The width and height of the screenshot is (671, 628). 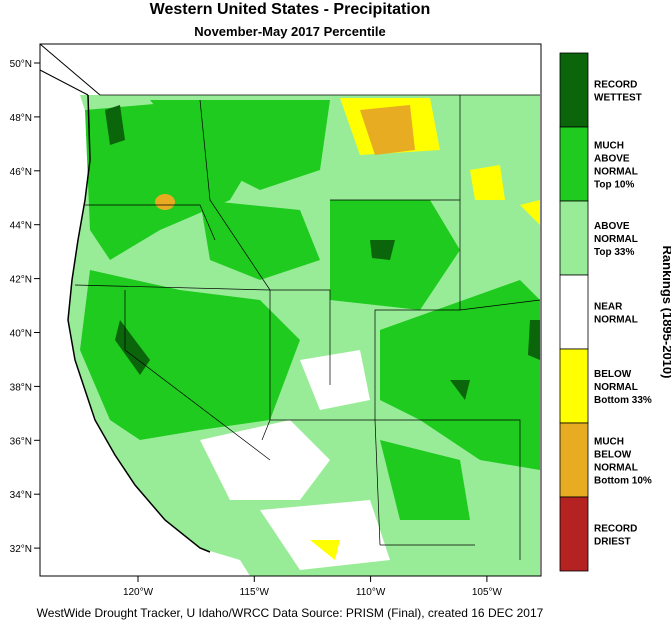 I want to click on legend-label: Top 10%, so click(x=614, y=185).